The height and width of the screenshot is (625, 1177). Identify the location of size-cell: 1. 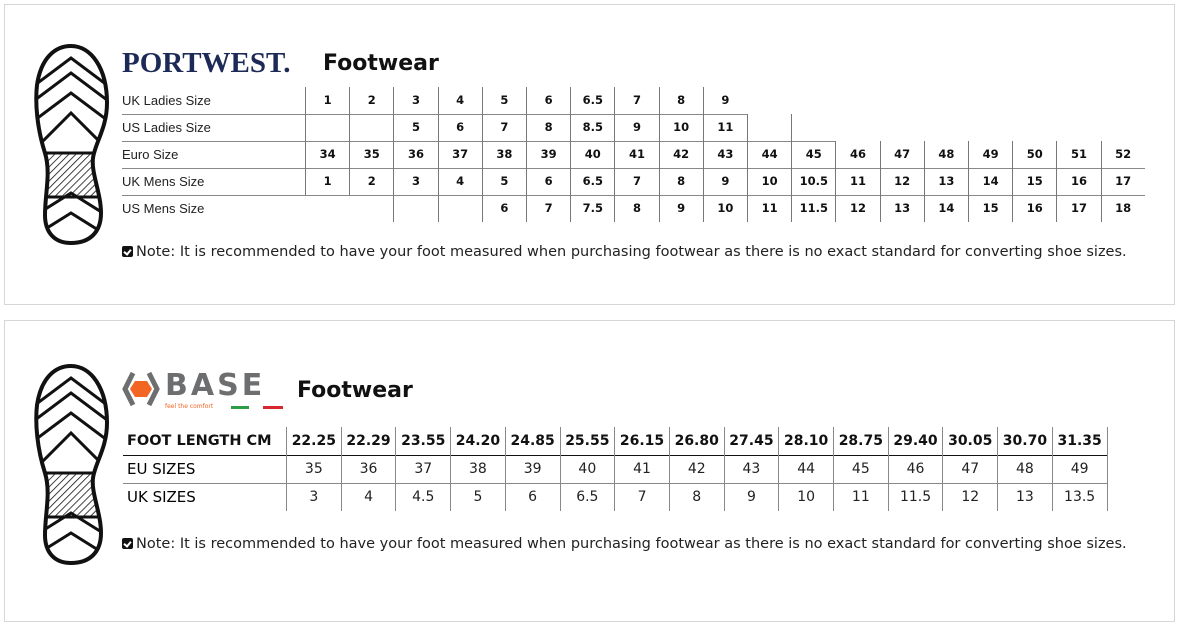
(327, 181).